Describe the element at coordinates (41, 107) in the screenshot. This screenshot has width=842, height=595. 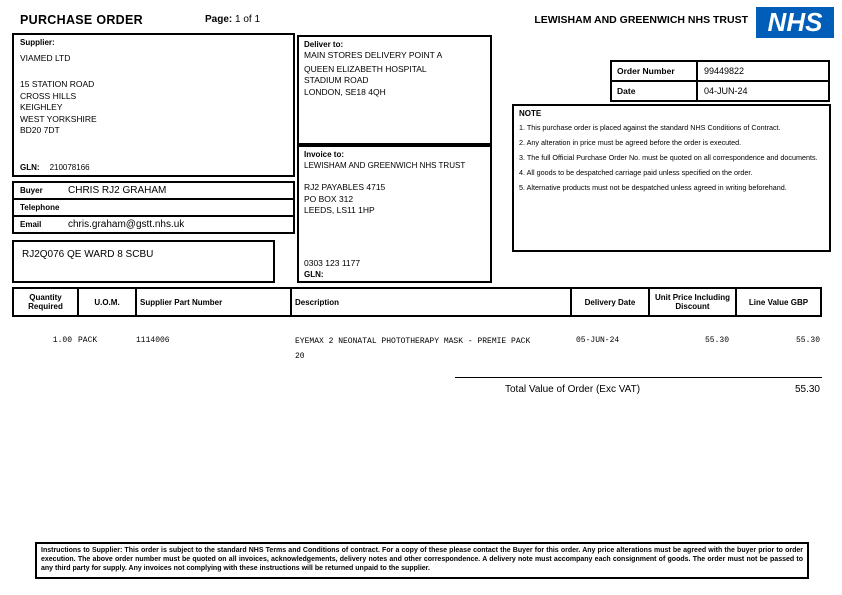
I see `supplier-address-line: KEIGHLEY` at that location.